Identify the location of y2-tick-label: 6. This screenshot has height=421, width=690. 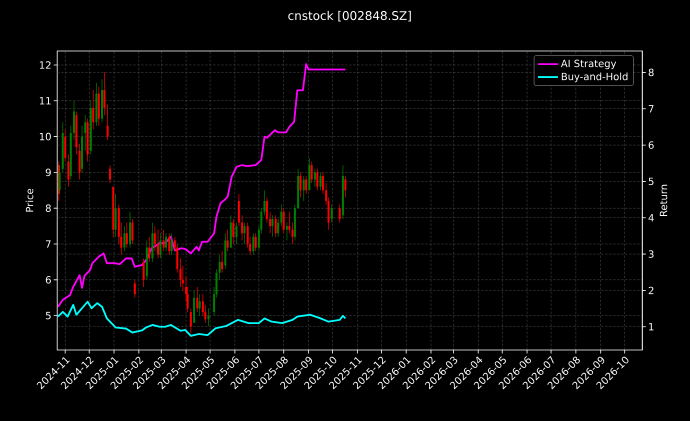
(651, 145).